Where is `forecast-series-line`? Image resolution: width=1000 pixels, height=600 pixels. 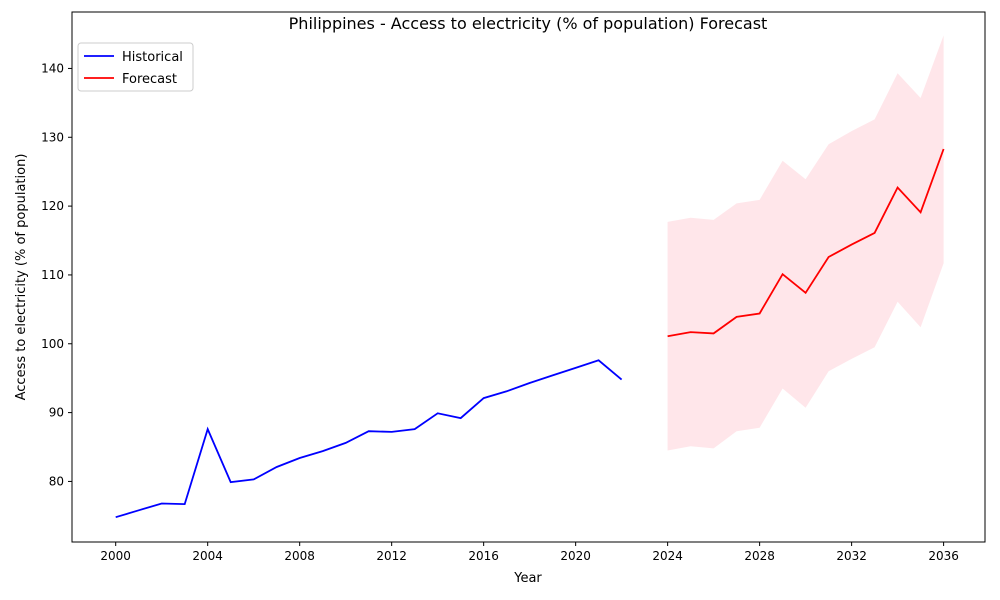 forecast-series-line is located at coordinates (806, 243).